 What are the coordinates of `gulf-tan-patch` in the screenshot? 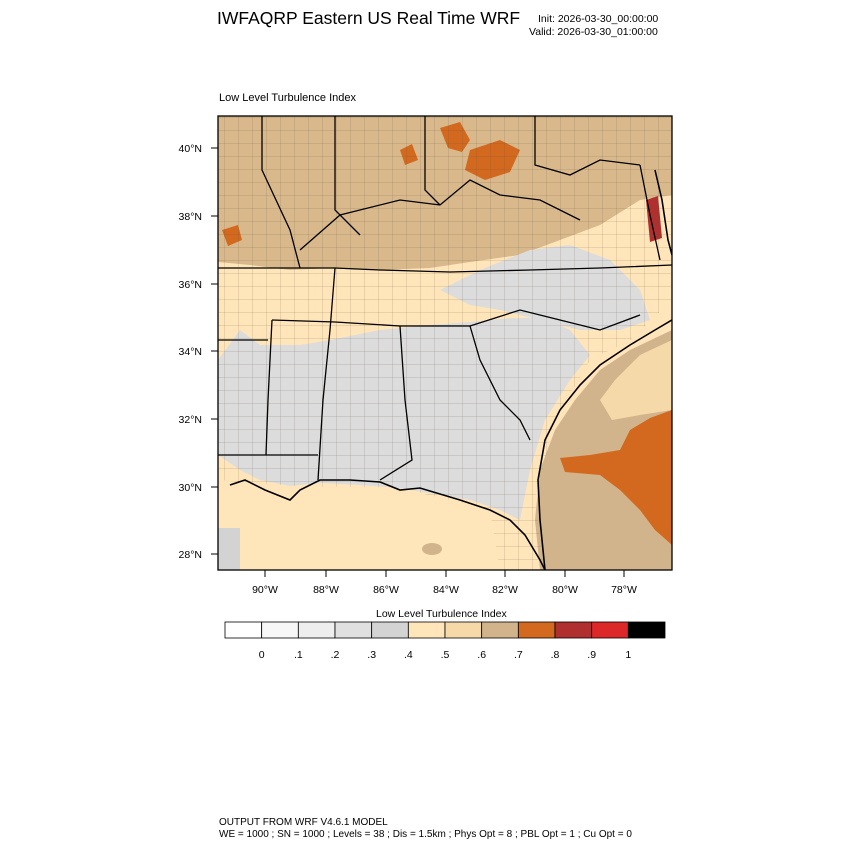 It's located at (432, 549).